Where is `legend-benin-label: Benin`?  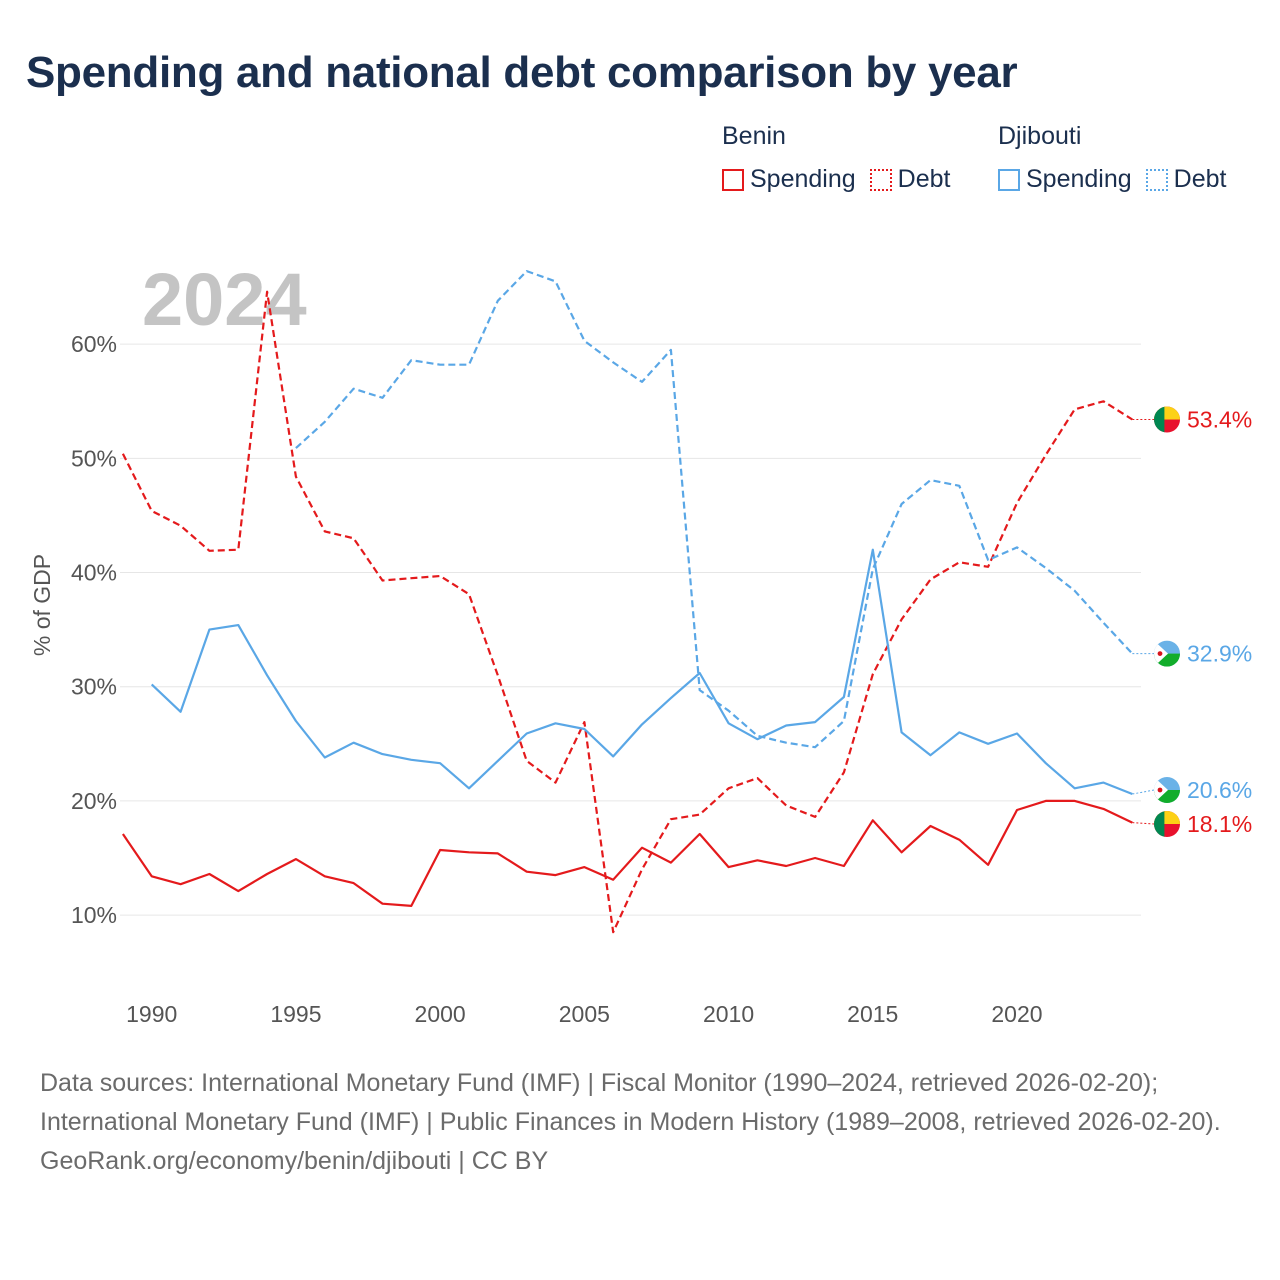 legend-benin-label: Benin is located at coordinates (754, 136).